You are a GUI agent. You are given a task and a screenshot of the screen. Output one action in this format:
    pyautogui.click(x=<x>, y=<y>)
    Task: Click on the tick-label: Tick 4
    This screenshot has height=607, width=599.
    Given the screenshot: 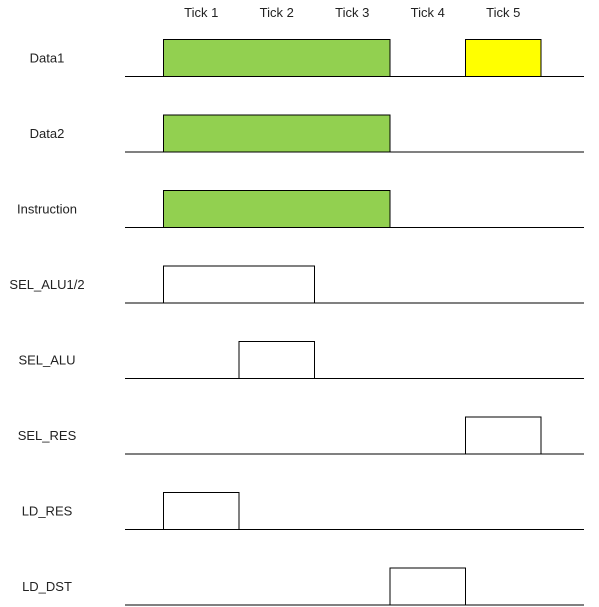 What is the action you would take?
    pyautogui.click(x=428, y=12)
    